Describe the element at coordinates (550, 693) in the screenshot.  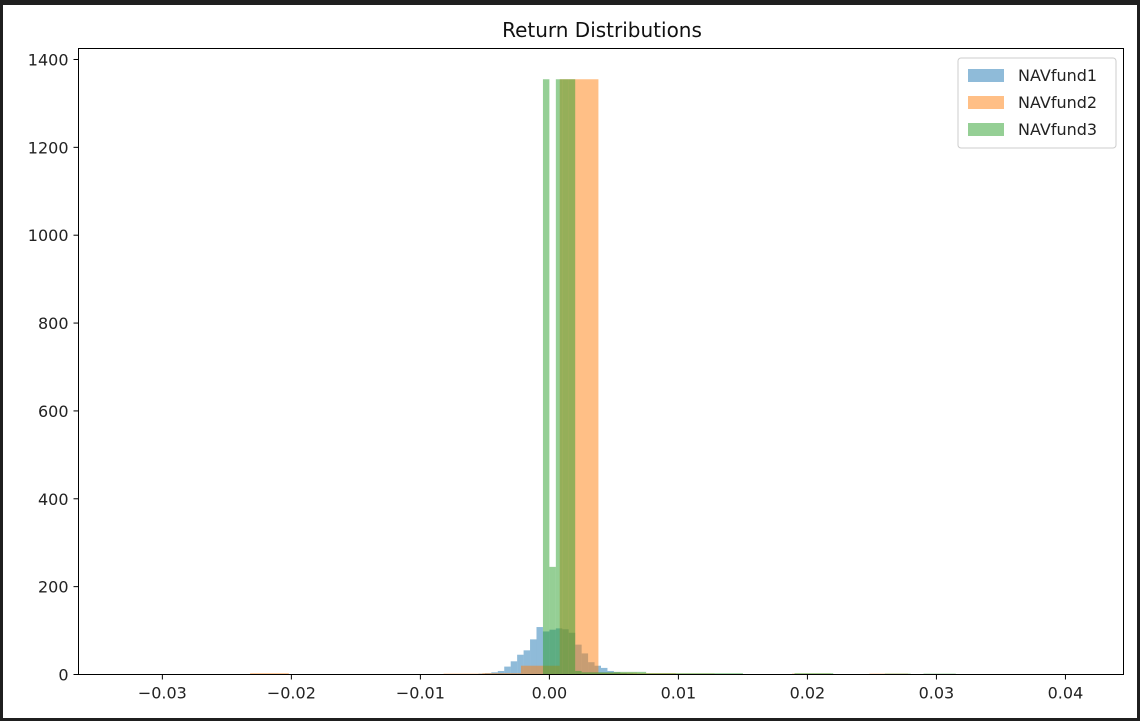
I see `x-tick-label: 0.00` at that location.